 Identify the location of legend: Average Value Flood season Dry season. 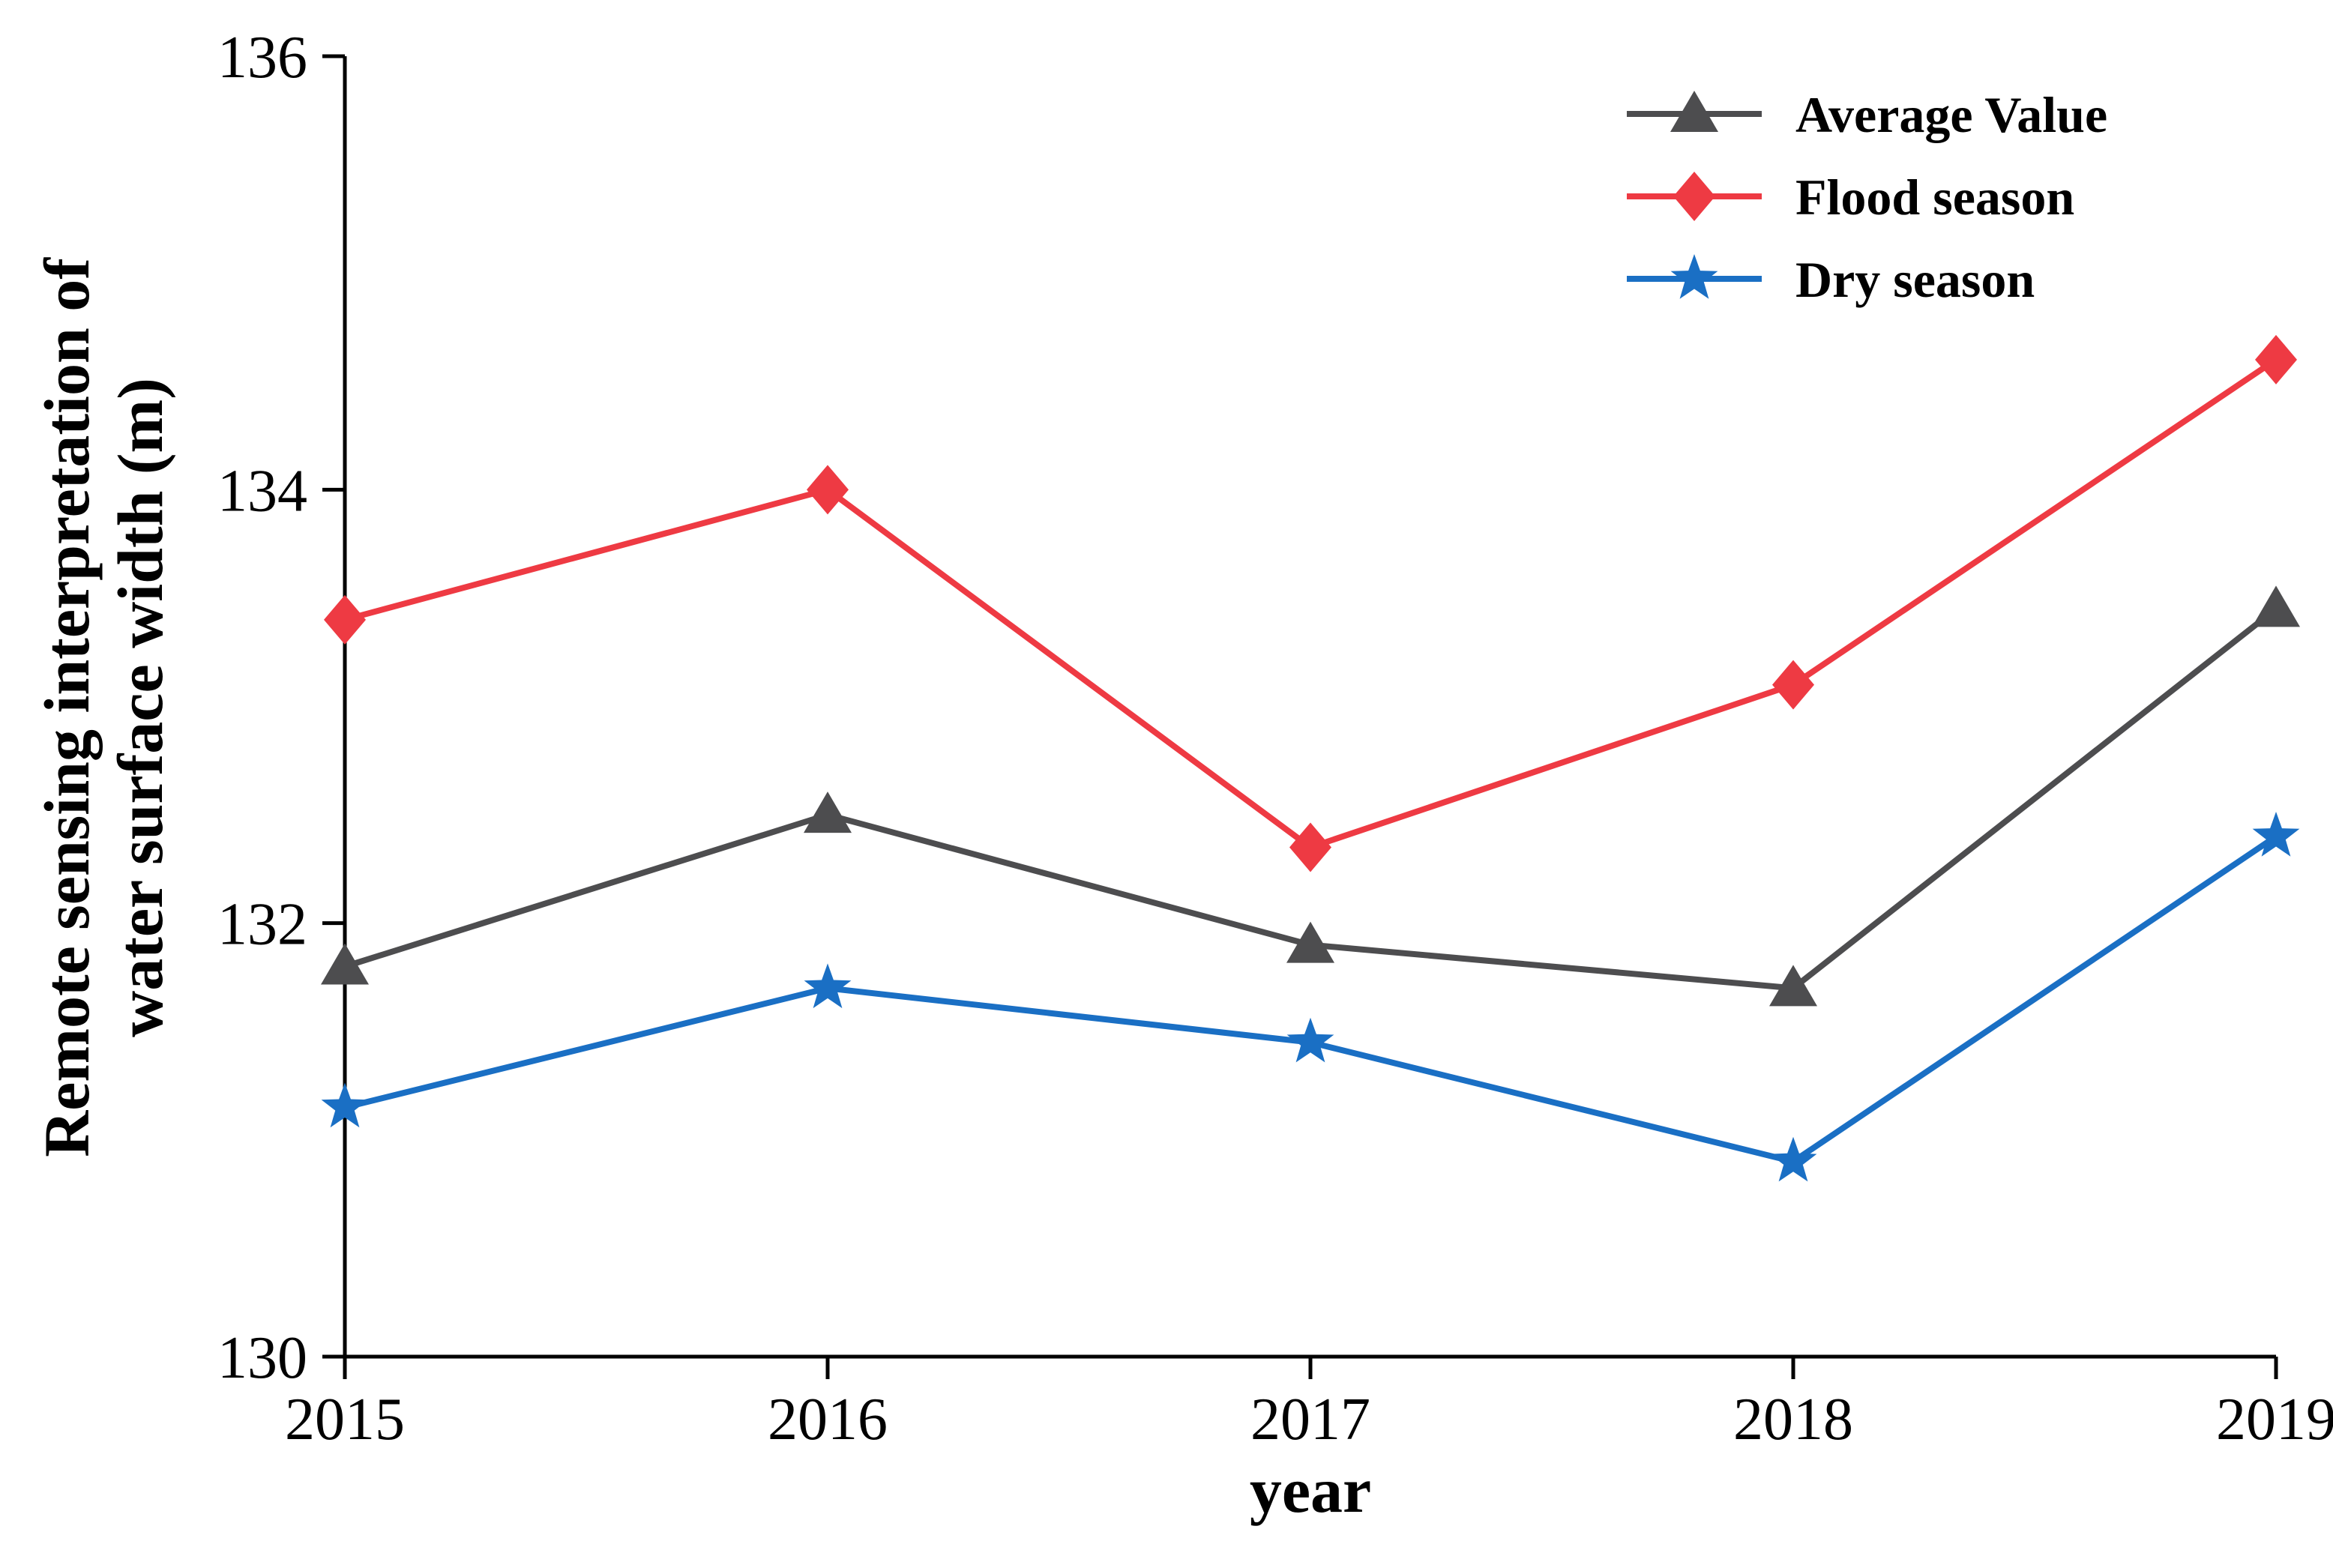
(1867, 197).